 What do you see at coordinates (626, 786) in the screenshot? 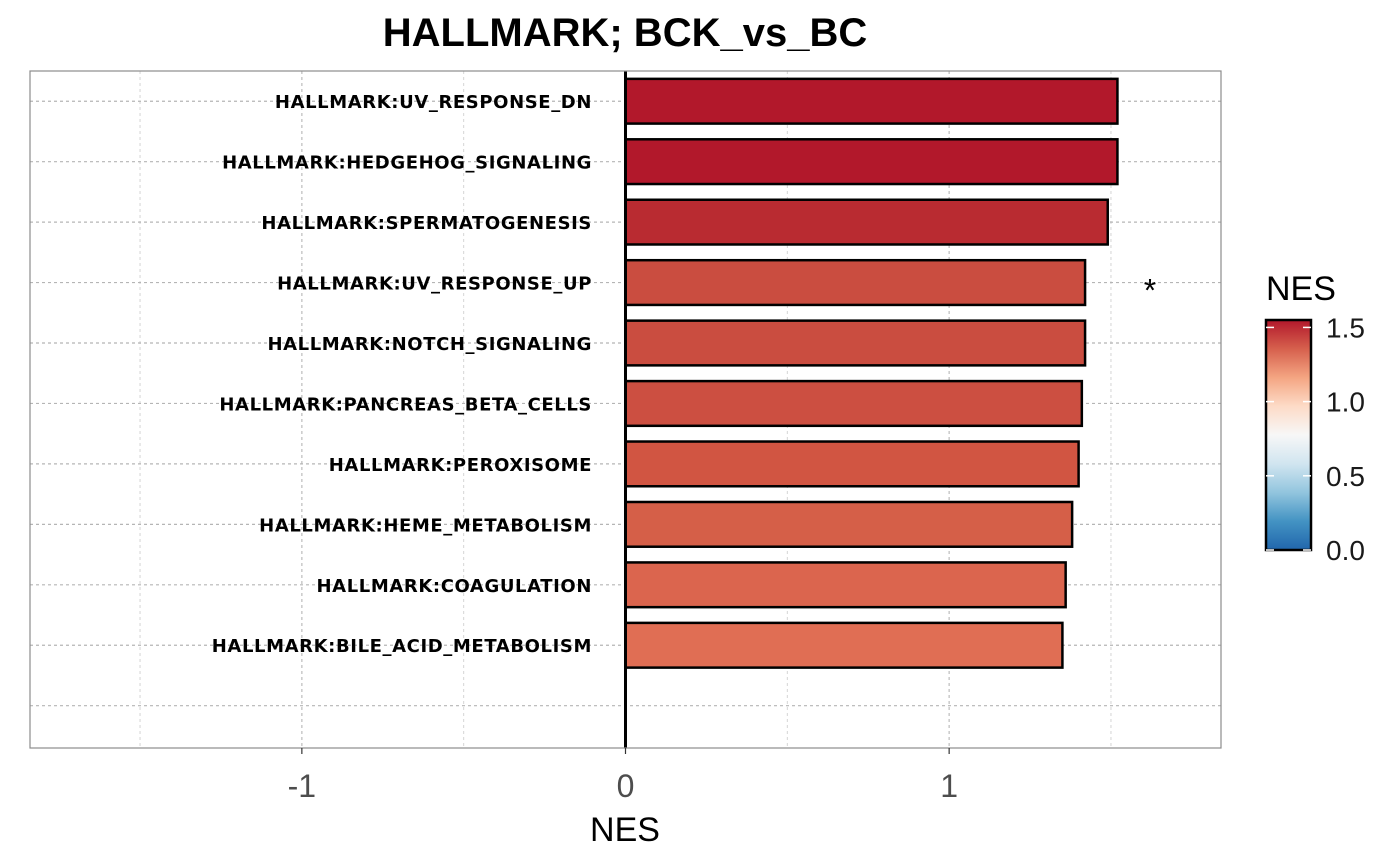
I see `x-tick-label: 0` at bounding box center [626, 786].